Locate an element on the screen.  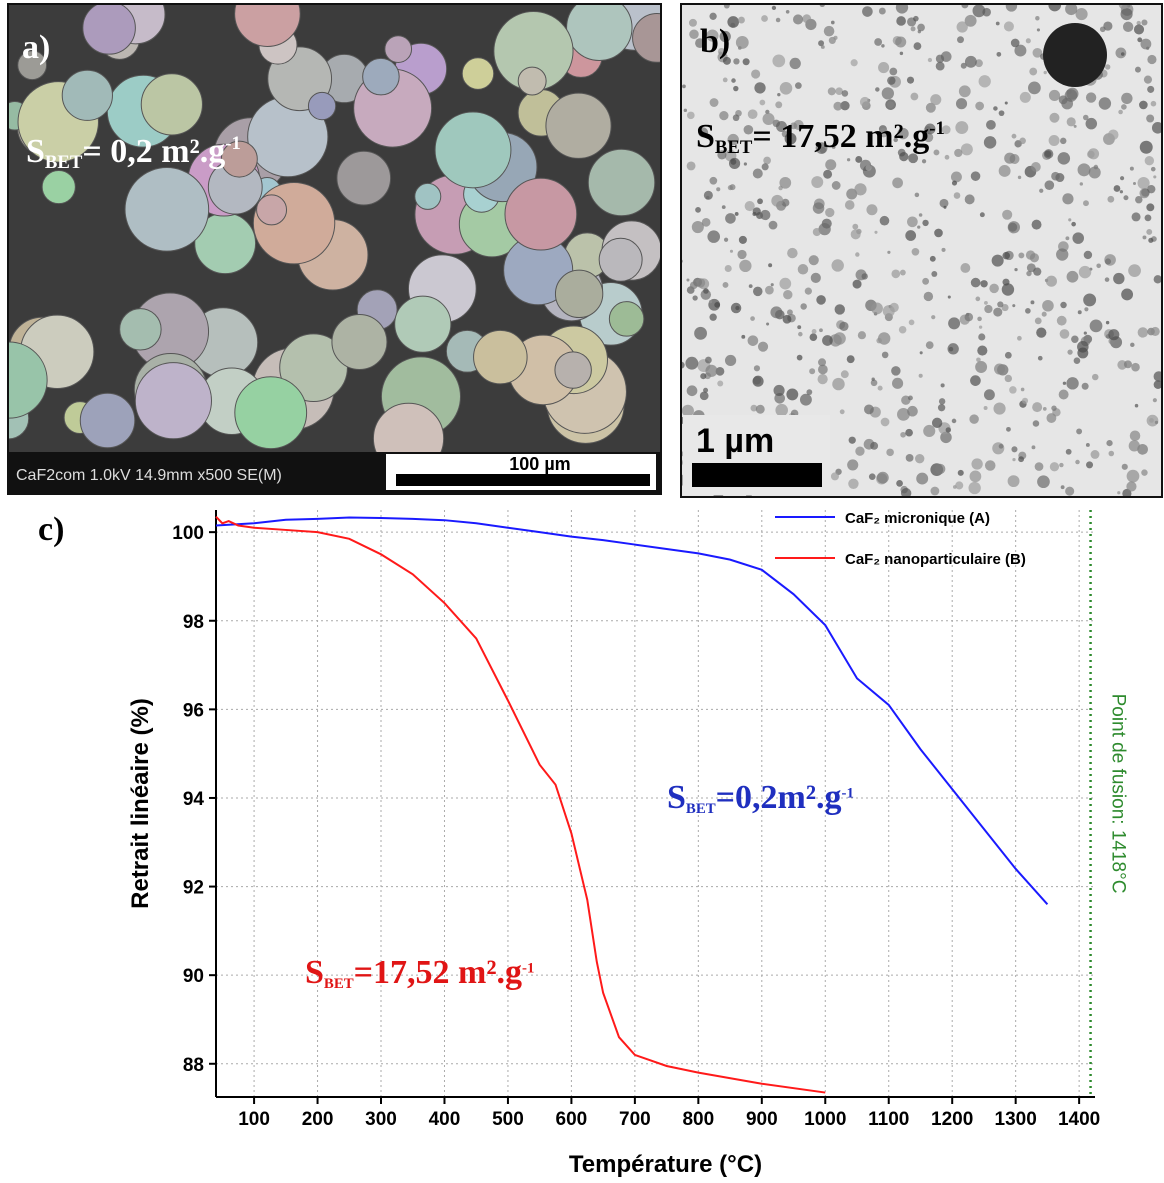
reference-label: Point de fusion: 1418°C is located at coordinates (1118, 794).